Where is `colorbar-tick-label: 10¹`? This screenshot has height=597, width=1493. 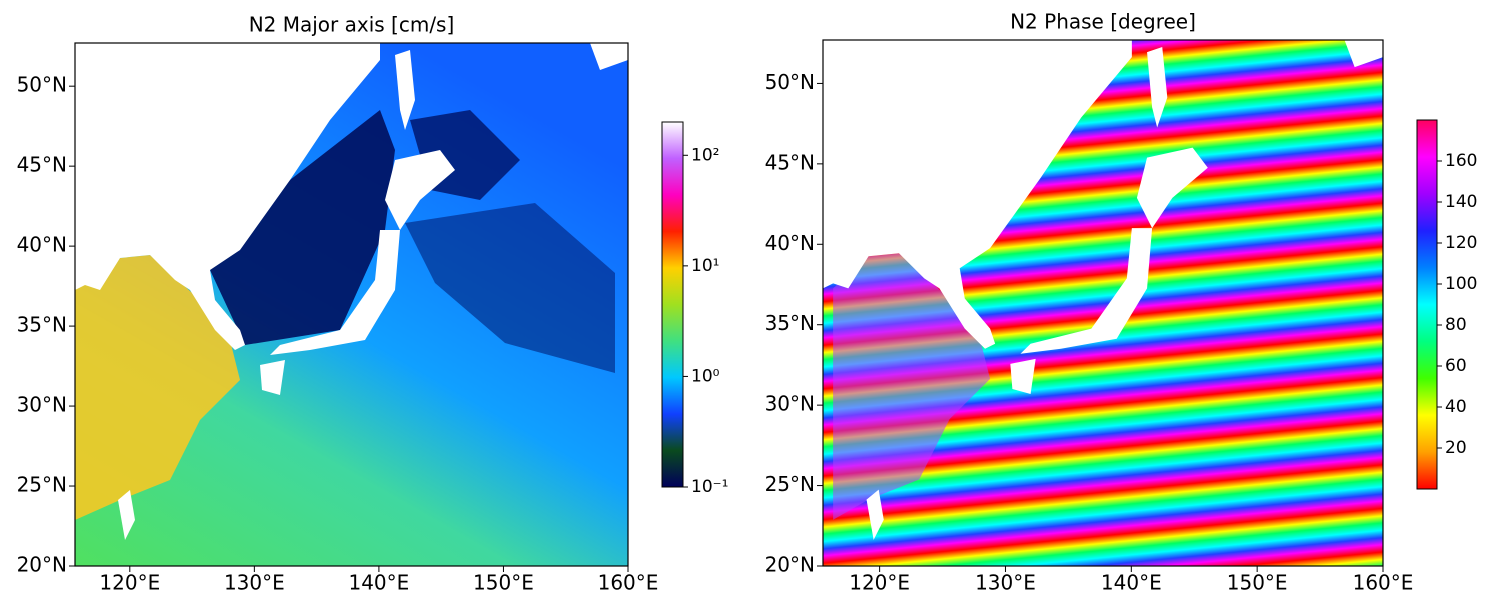 colorbar-tick-label: 10¹ is located at coordinates (705, 266).